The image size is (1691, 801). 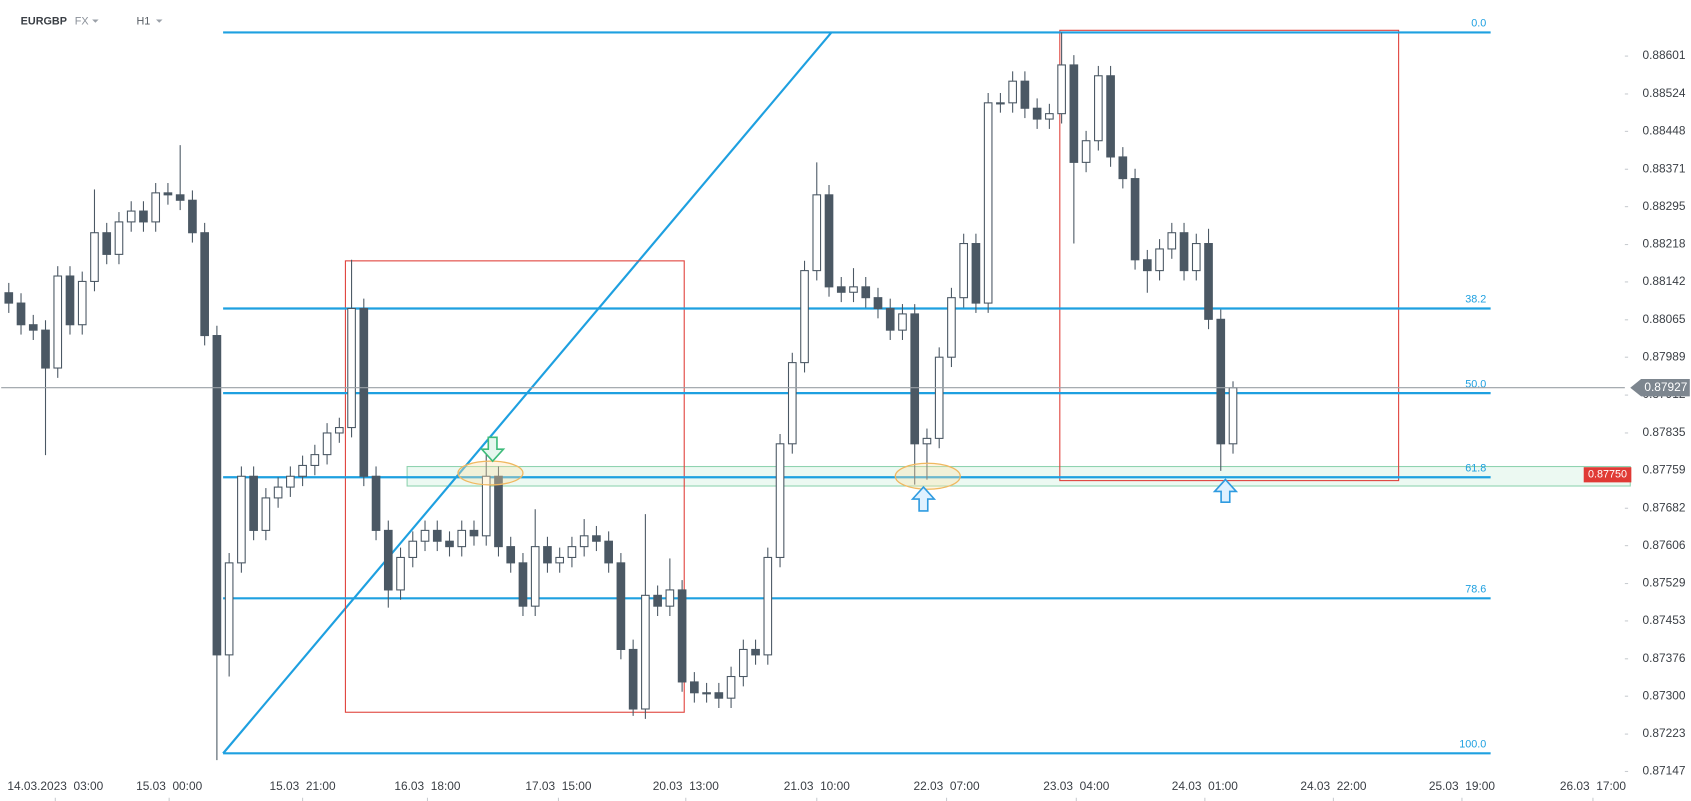 What do you see at coordinates (82, 22) in the screenshot?
I see `market: FX` at bounding box center [82, 22].